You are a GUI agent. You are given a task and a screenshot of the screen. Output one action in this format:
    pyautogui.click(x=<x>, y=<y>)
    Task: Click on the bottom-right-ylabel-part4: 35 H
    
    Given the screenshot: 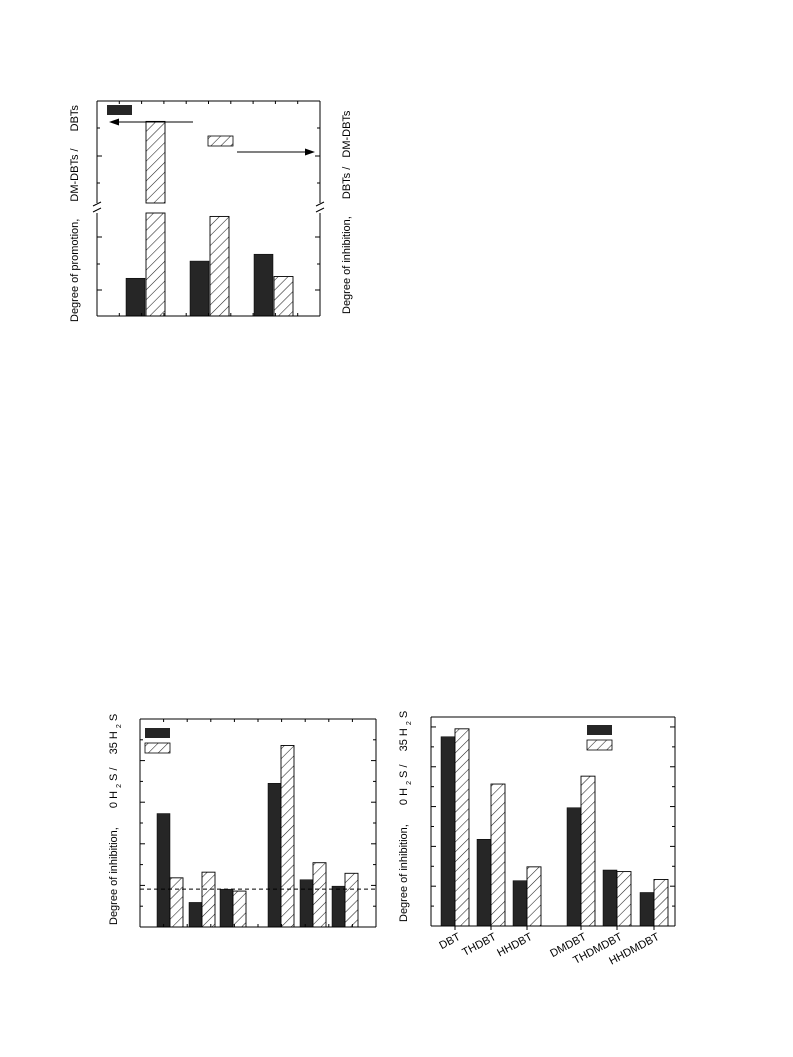 What is the action you would take?
    pyautogui.click(x=404, y=739)
    